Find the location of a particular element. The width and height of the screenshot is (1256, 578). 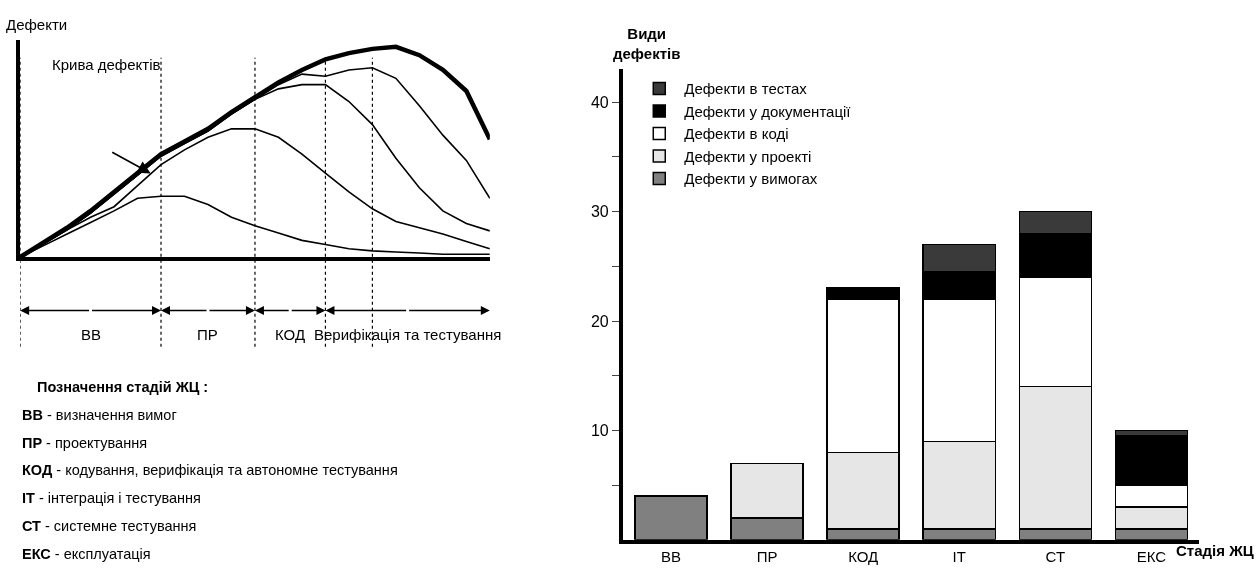

x-tick-label: ПР is located at coordinates (767, 556).